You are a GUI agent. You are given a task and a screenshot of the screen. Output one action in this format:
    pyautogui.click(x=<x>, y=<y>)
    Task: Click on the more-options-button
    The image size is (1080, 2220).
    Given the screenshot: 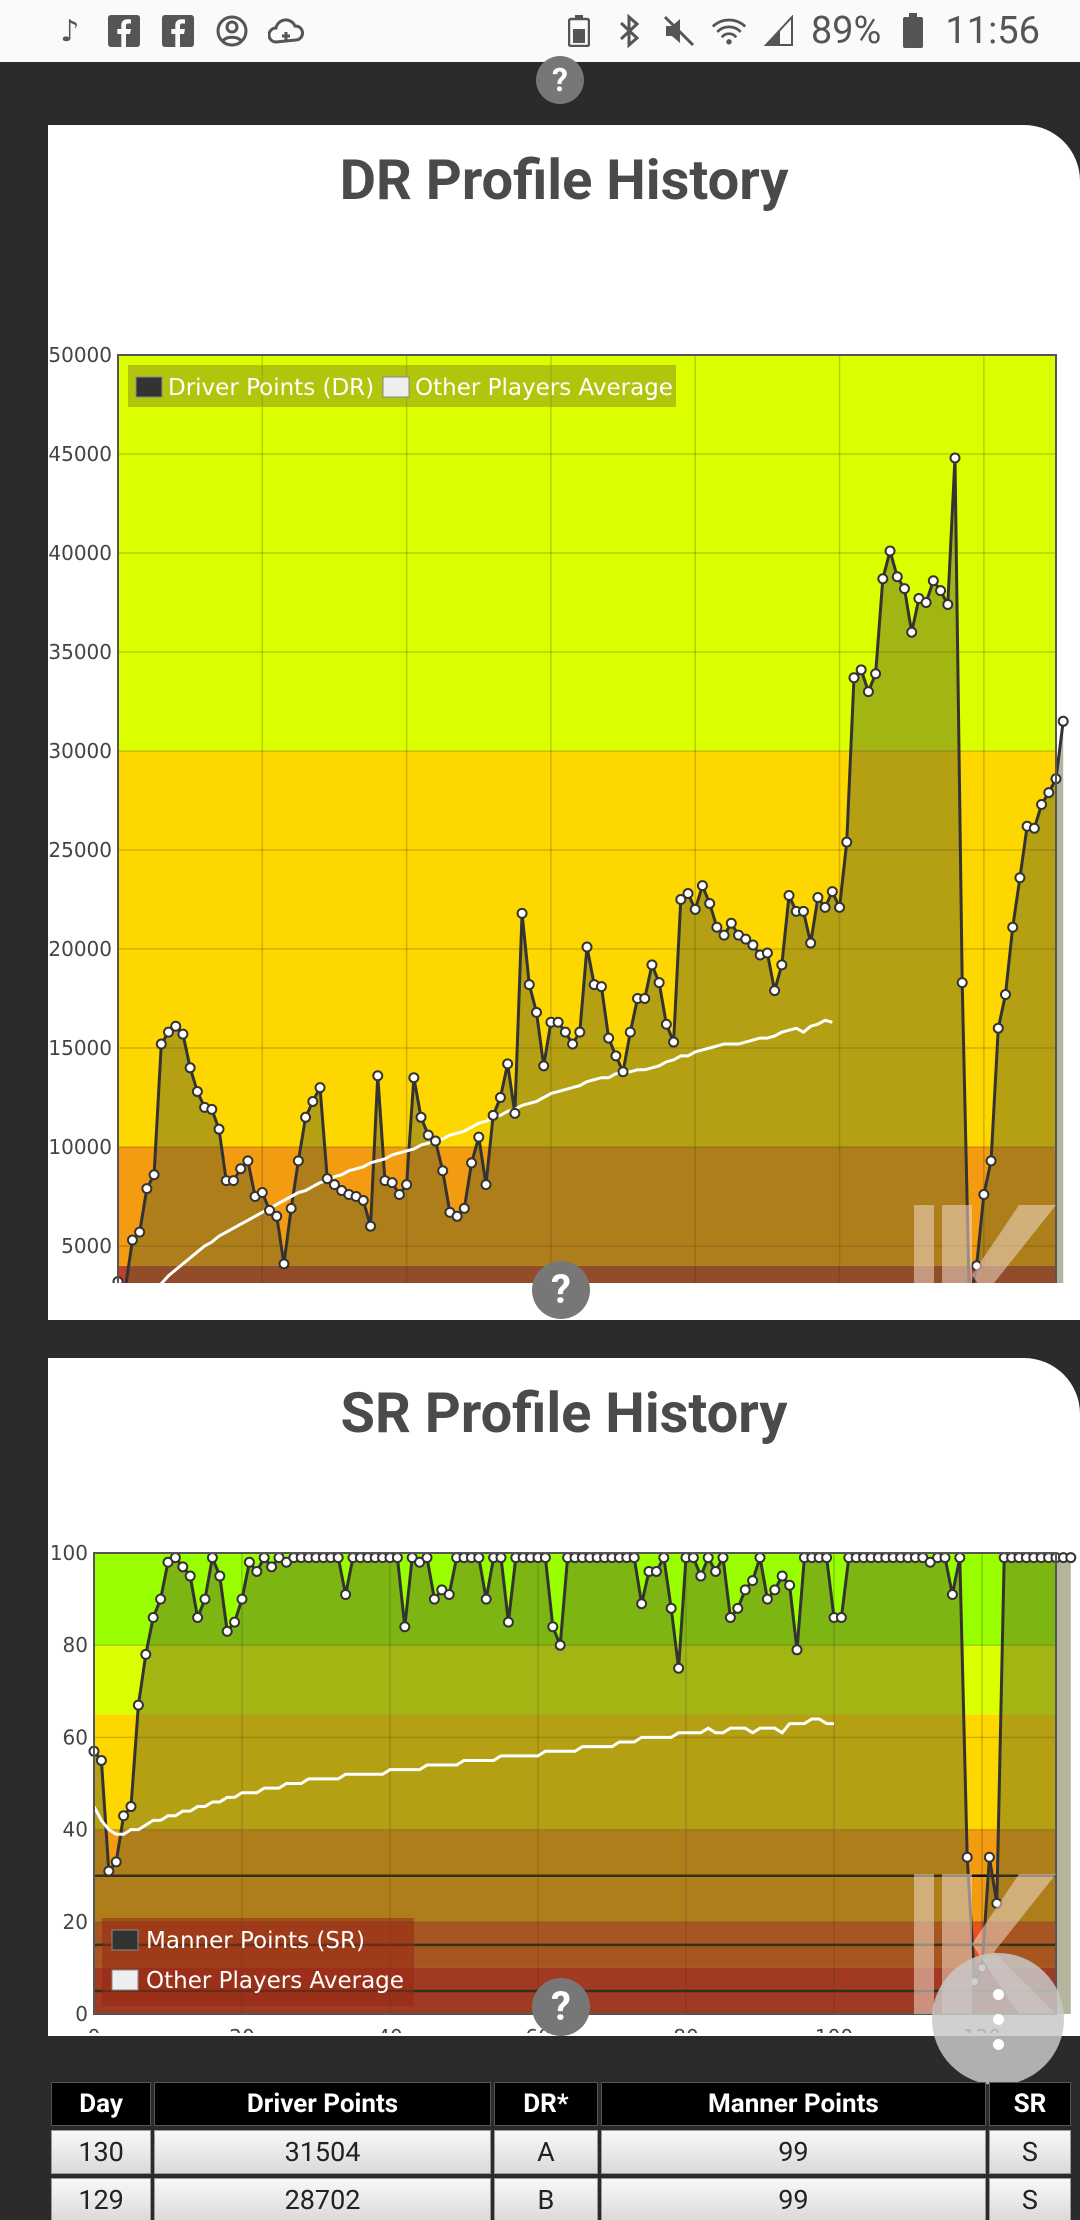 What is the action you would take?
    pyautogui.click(x=998, y=2019)
    